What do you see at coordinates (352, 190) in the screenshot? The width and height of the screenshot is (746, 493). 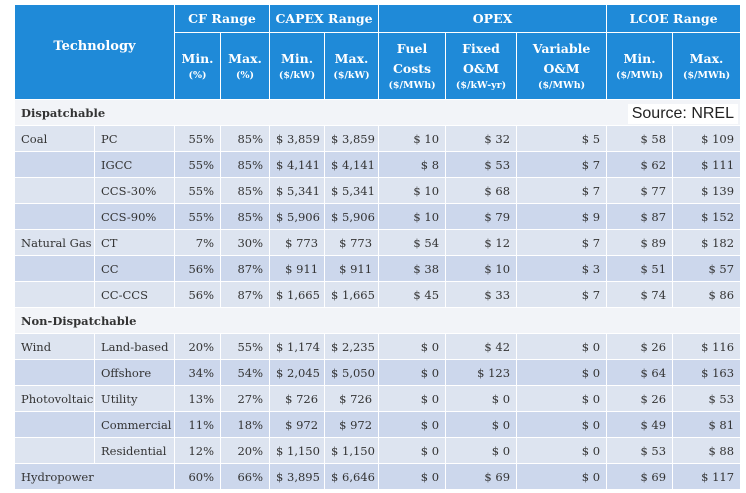 I see `capex-max: $ 5,341` at bounding box center [352, 190].